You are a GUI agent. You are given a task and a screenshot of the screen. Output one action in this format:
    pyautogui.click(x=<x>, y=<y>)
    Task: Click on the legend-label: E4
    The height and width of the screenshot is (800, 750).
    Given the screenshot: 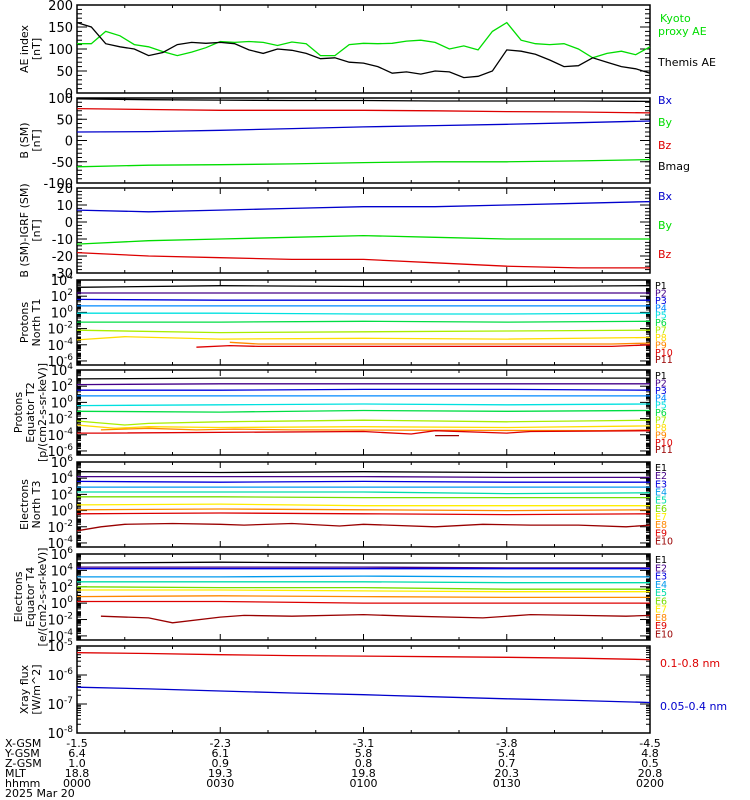 What is the action you would take?
    pyautogui.click(x=661, y=492)
    